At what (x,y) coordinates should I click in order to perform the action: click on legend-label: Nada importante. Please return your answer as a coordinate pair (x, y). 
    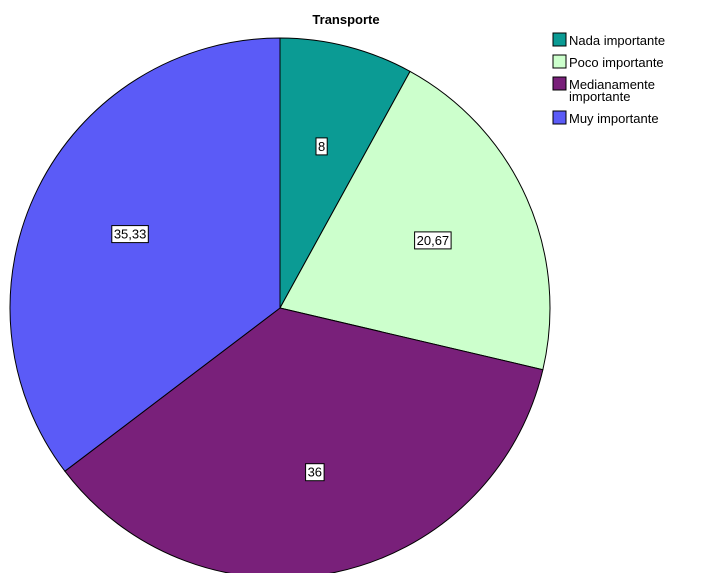
    Looking at the image, I should click on (617, 40).